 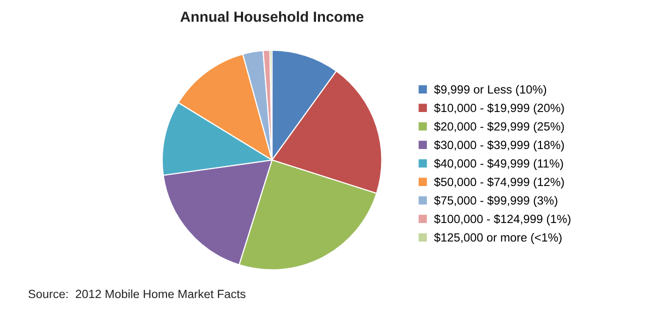 What do you see at coordinates (499, 146) in the screenshot?
I see `legend-label: $30,000 - $39,999 (18%)` at bounding box center [499, 146].